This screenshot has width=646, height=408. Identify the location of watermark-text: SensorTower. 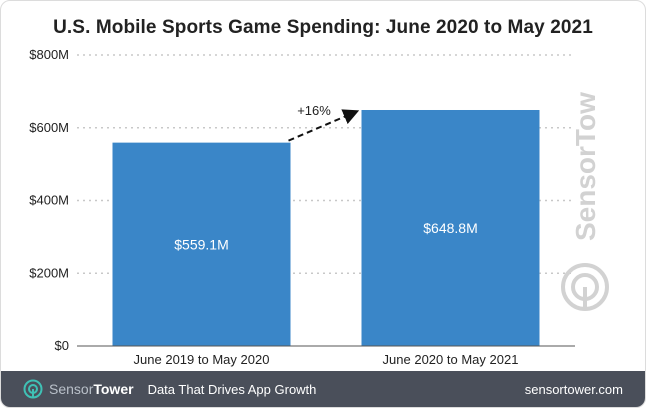
(585, 166).